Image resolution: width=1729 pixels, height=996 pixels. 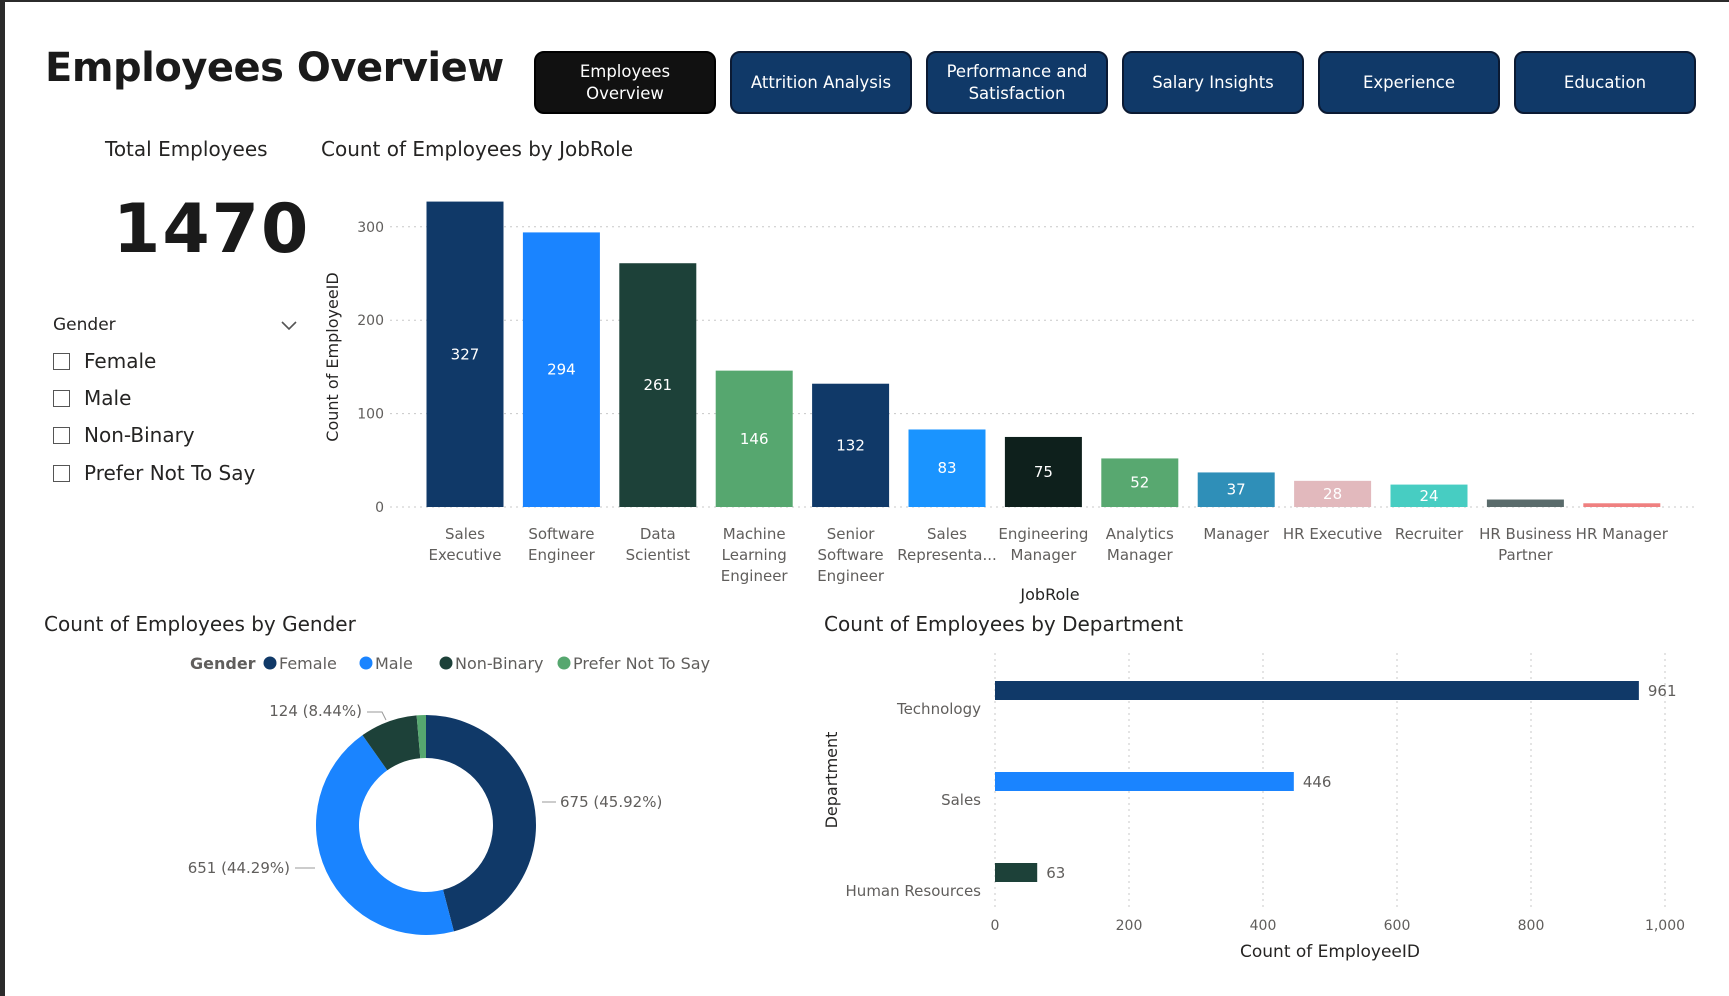 I want to click on y-axis-label: Department, so click(x=831, y=780).